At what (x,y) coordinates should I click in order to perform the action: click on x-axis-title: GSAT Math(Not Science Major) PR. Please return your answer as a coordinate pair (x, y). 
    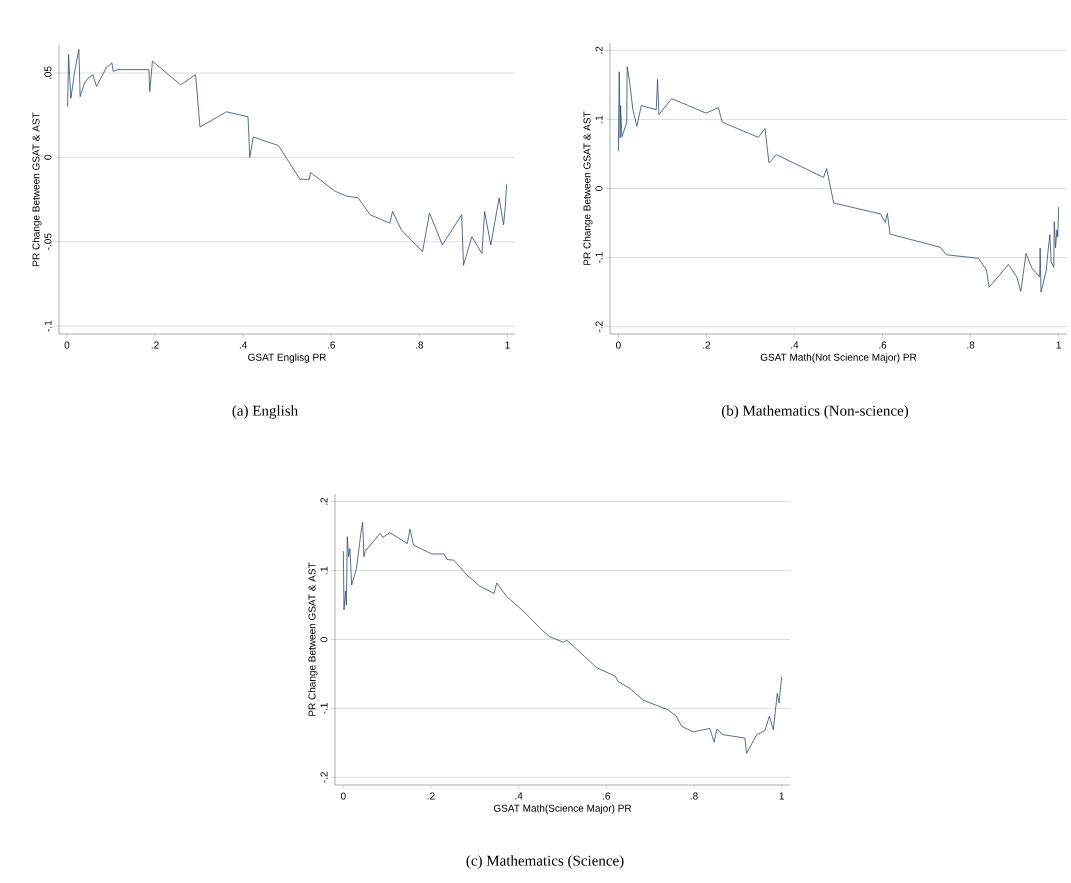
    Looking at the image, I should click on (838, 358).